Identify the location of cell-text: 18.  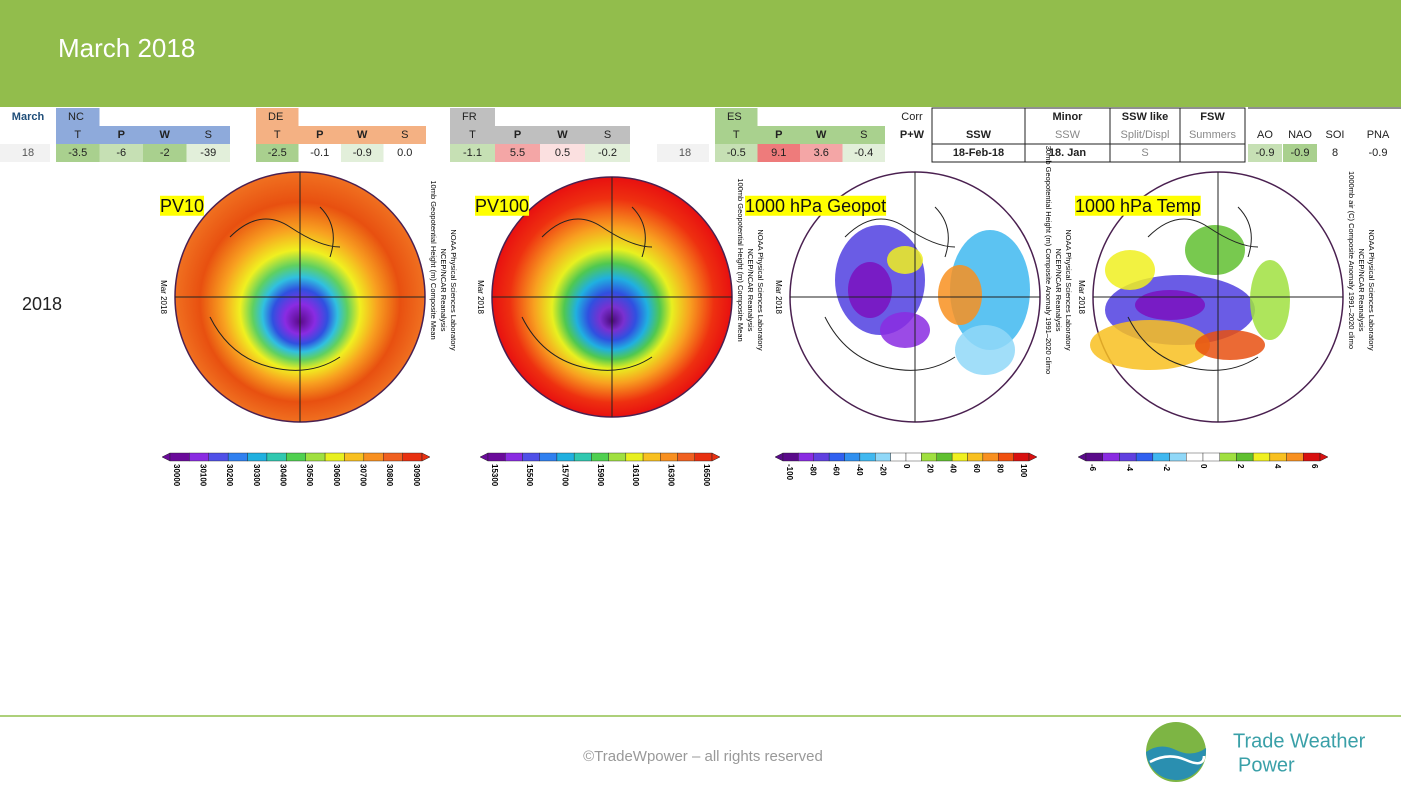
(685, 153).